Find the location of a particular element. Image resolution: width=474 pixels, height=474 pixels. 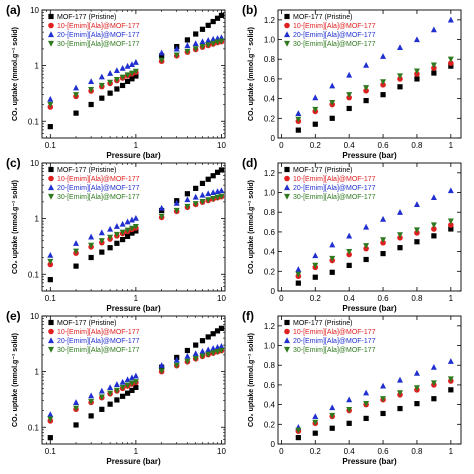

panel-letter: (f) is located at coordinates (248, 316).